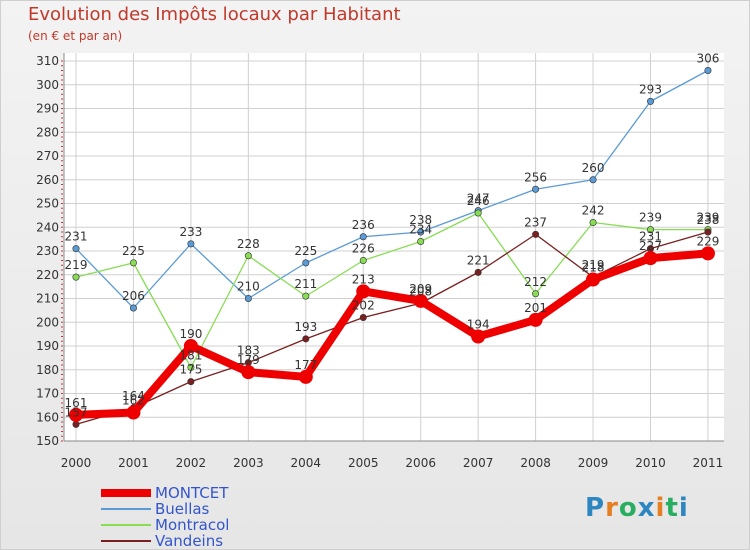  Describe the element at coordinates (47, 322) in the screenshot. I see `y-tick-label: 200` at that location.